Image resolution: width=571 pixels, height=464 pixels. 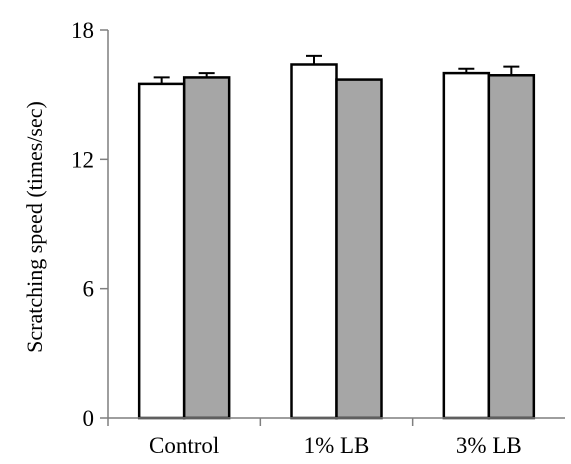 I want to click on y-tick-label: 18, so click(x=82, y=30).